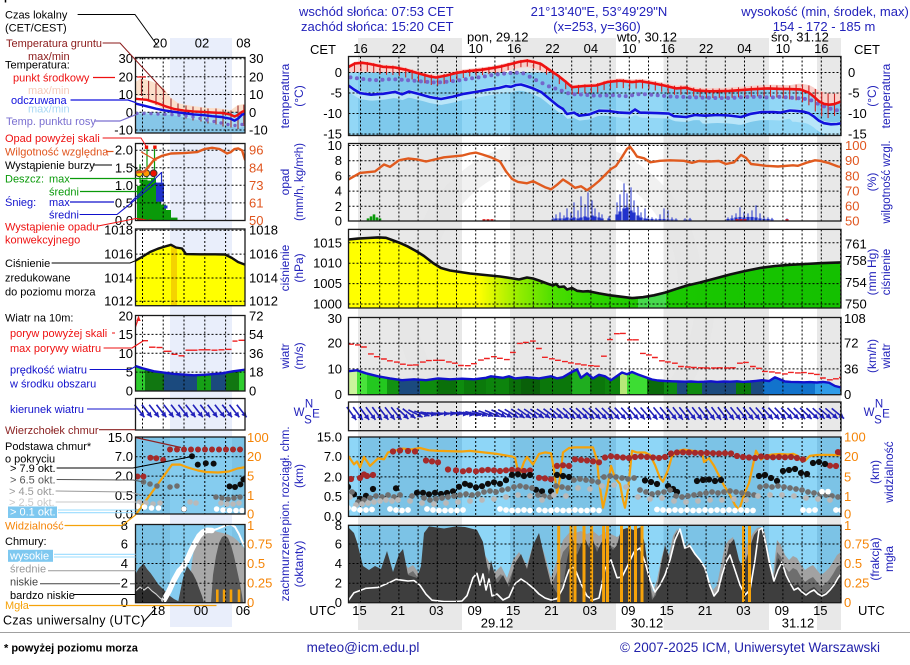  What do you see at coordinates (743, 610) in the screenshot?
I see `svg-text: 03` at bounding box center [743, 610].